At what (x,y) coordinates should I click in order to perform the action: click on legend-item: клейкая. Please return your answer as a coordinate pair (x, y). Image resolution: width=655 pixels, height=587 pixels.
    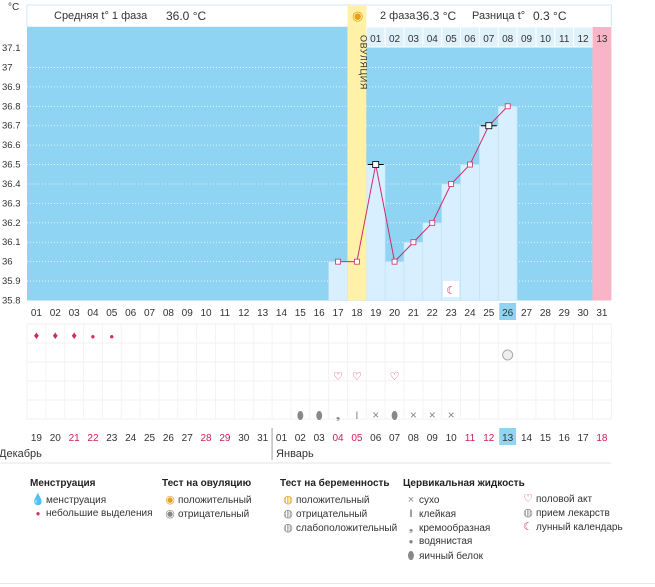
    Looking at the image, I should click on (438, 514).